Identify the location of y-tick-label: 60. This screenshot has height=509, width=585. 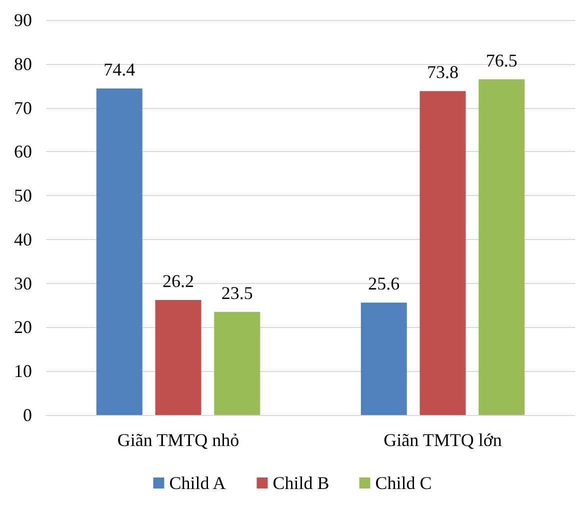
(23, 152).